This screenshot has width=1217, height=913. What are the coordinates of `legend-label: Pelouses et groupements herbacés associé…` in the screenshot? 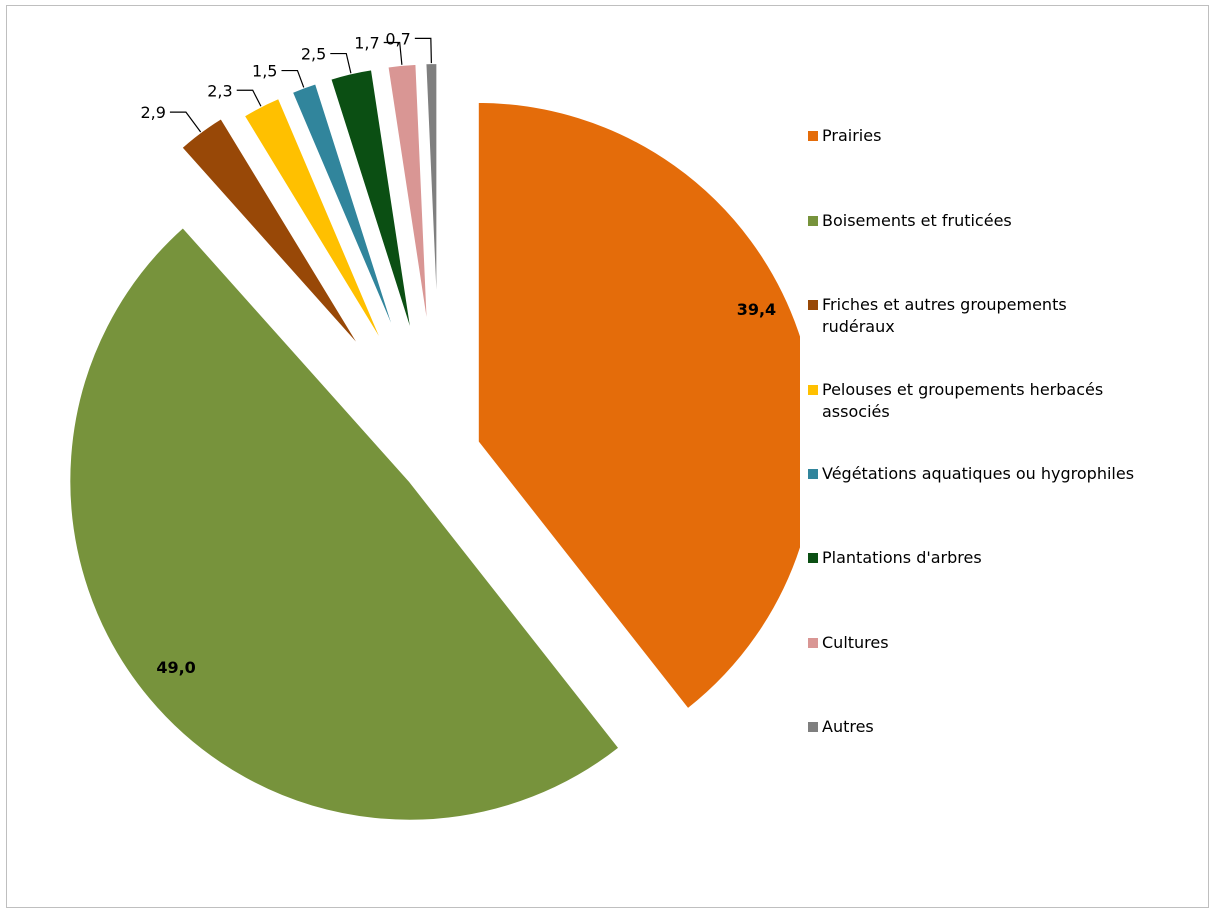 It's located at (963, 400).